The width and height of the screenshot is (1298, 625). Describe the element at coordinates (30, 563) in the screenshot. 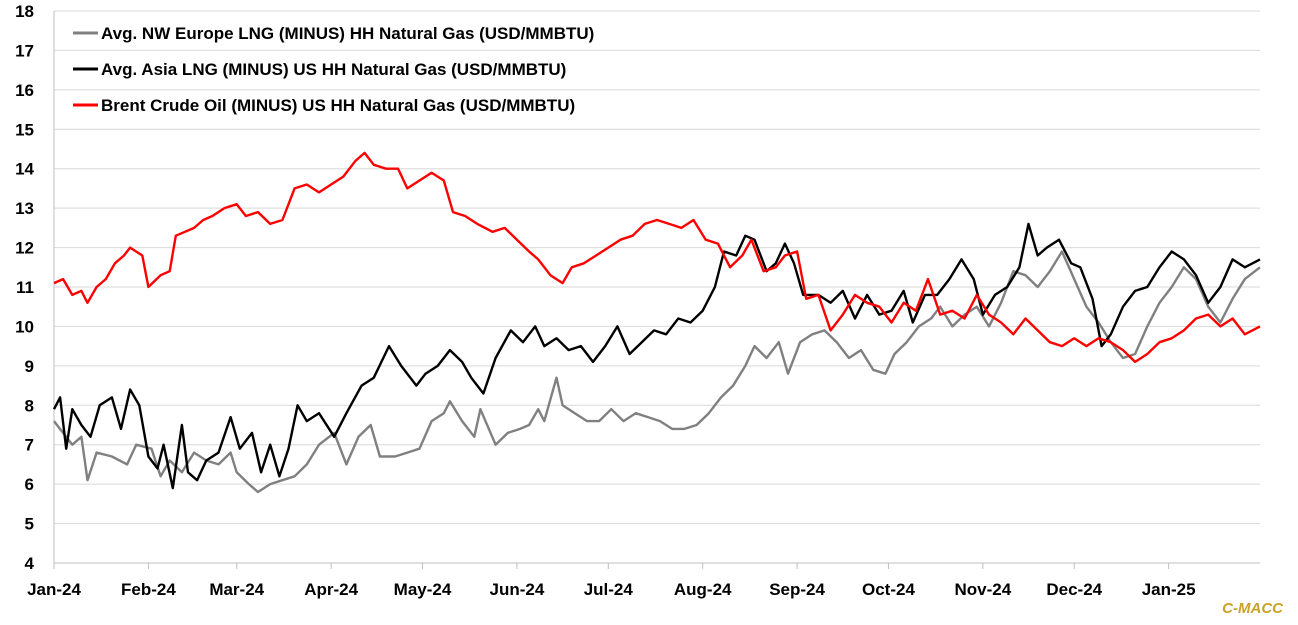

I see `y-tick-label: 4` at that location.